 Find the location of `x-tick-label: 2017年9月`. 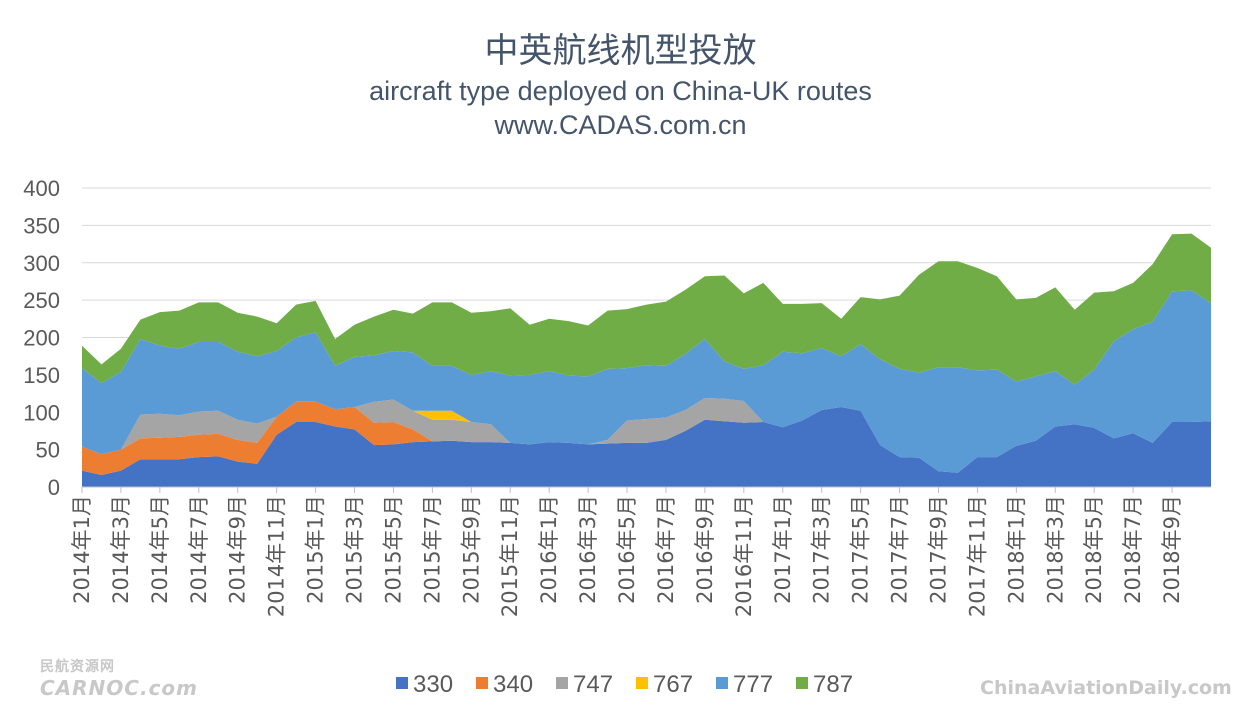

x-tick-label: 2017年9月 is located at coordinates (939, 549).